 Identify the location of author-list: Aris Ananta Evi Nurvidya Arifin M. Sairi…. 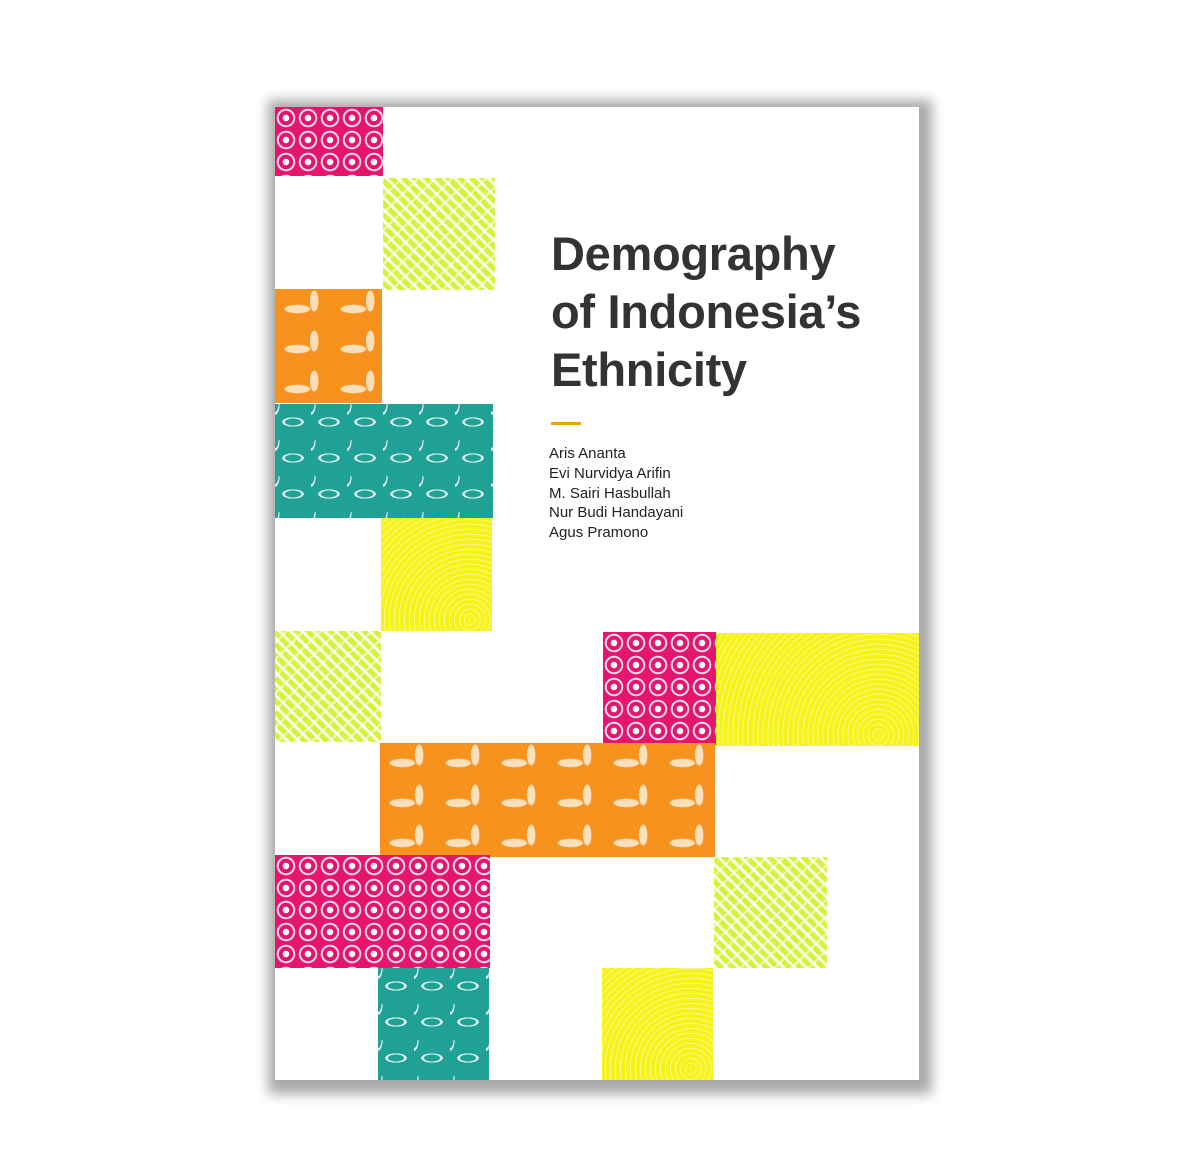
(616, 493).